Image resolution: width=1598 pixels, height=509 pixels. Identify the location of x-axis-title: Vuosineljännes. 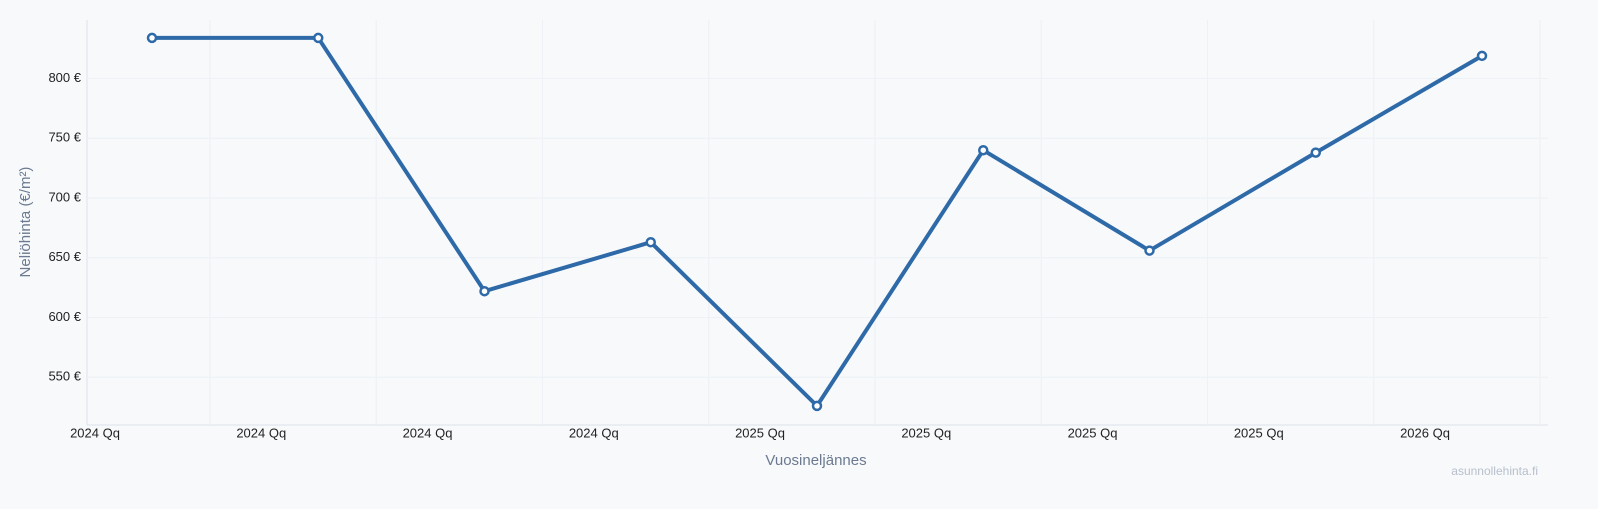
(815, 460).